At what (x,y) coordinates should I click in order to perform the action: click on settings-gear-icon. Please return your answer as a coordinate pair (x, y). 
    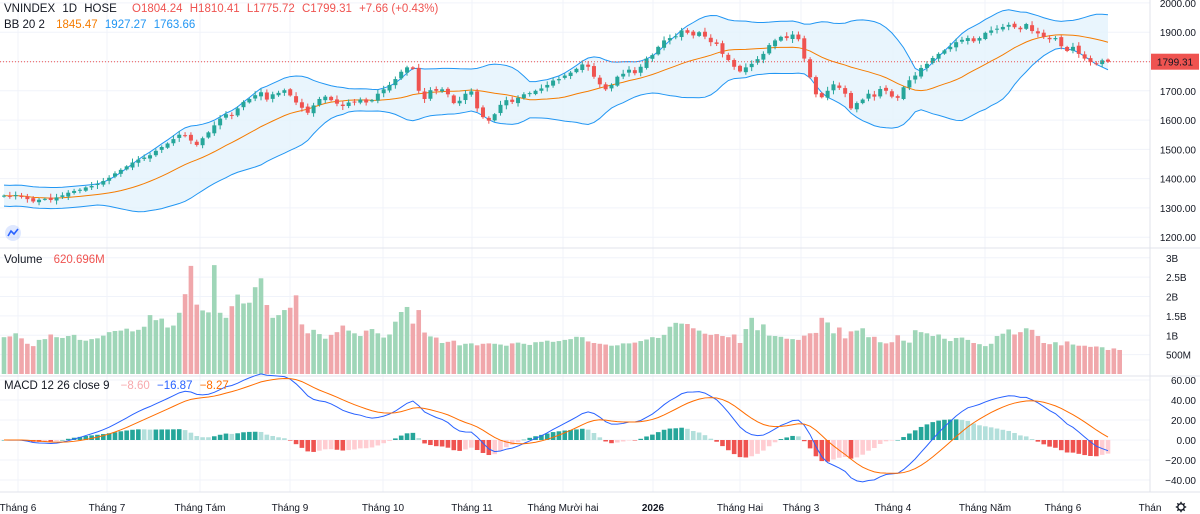
    Looking at the image, I should click on (1181, 507).